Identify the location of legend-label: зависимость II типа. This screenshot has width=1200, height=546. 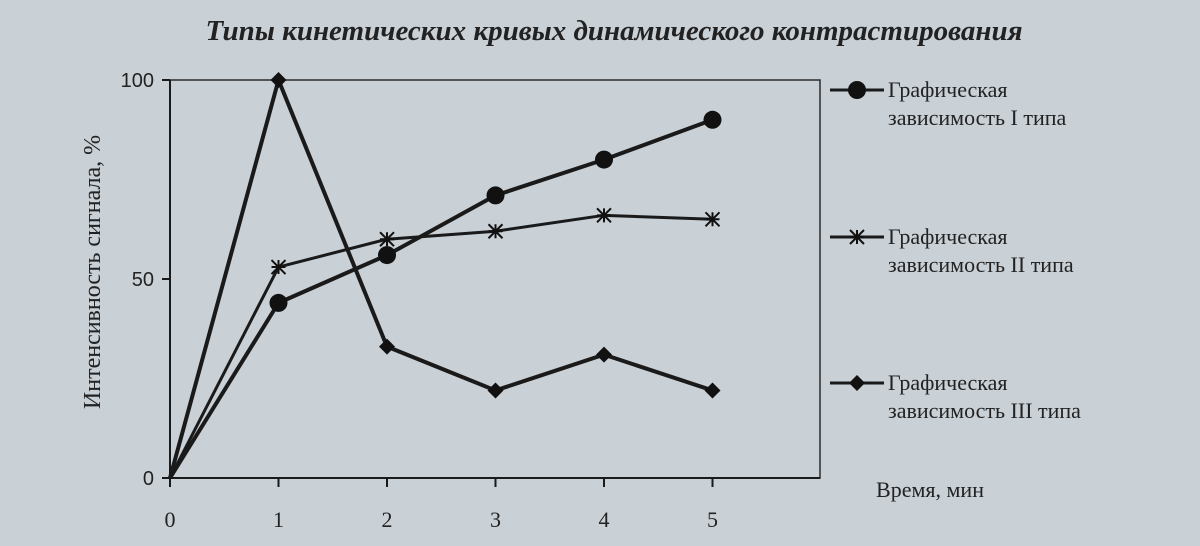
(981, 264).